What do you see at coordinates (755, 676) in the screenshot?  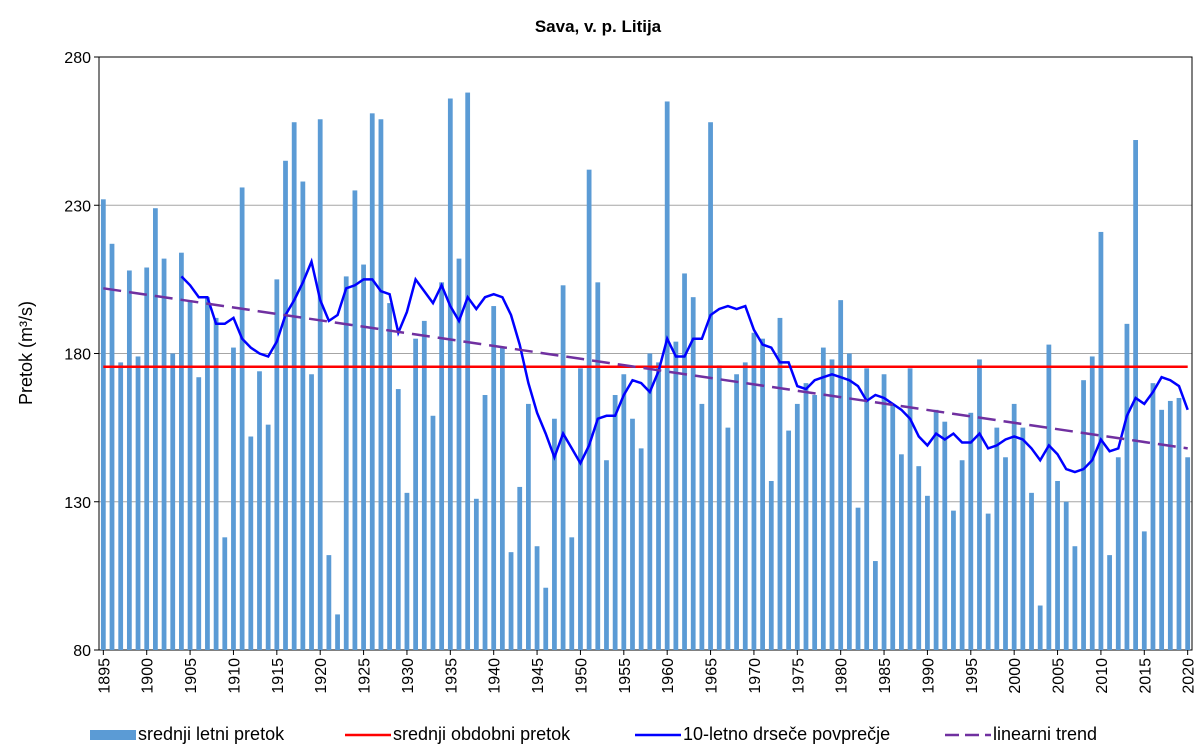 I see `x-tick-label: 1970` at bounding box center [755, 676].